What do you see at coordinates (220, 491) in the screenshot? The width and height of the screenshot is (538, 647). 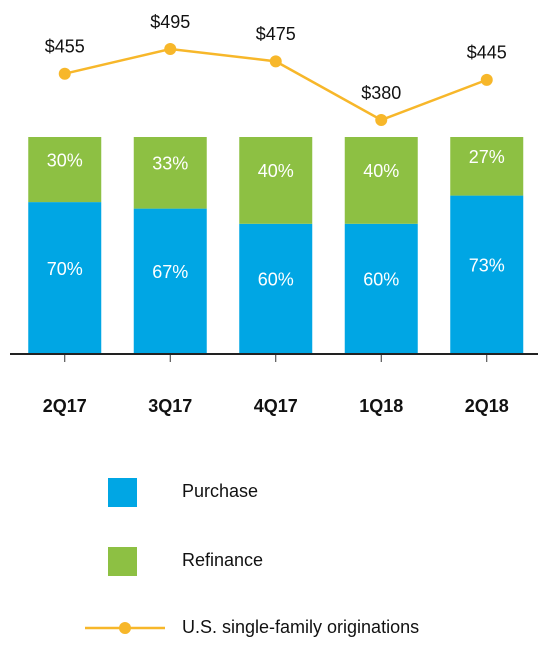 I see `legend-label: Purchase` at bounding box center [220, 491].